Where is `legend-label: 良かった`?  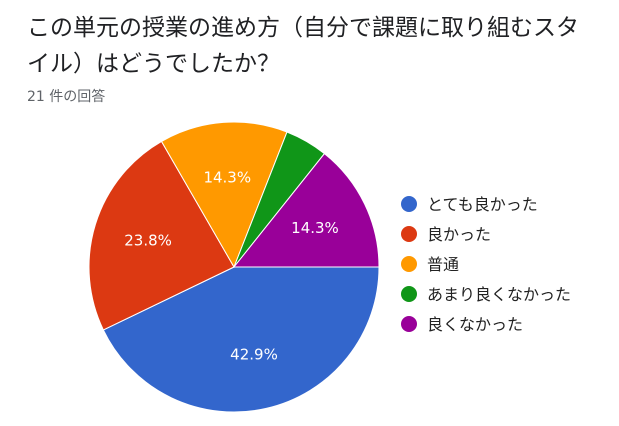
legend-label: 良かった is located at coordinates (459, 234).